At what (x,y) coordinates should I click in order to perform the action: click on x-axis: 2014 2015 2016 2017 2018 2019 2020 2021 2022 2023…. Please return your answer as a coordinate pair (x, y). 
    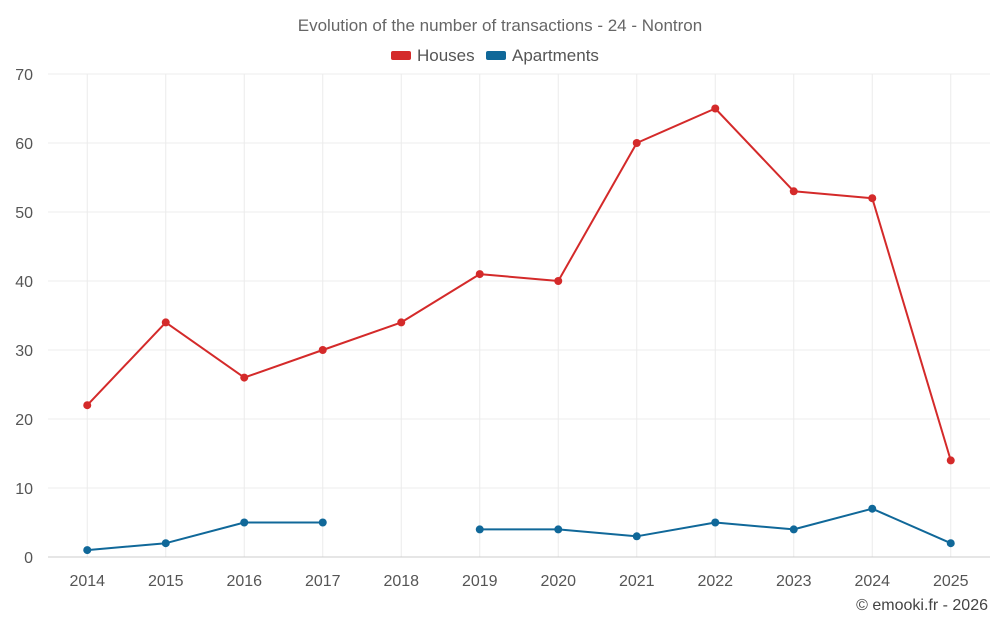
    Looking at the image, I should click on (519, 573).